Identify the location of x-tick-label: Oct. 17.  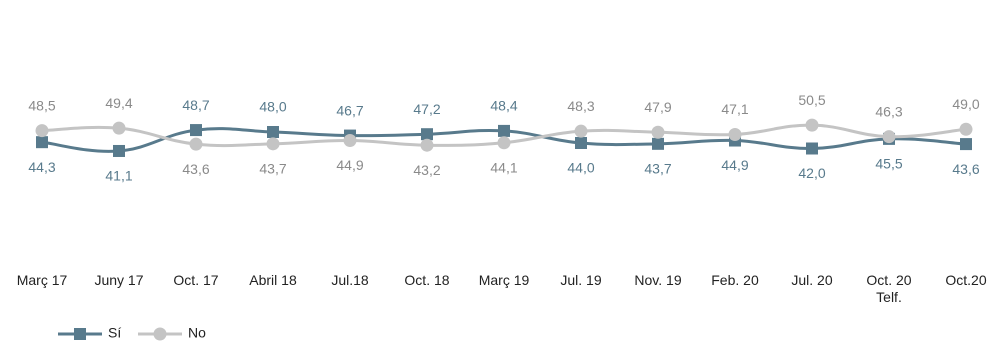
(196, 280).